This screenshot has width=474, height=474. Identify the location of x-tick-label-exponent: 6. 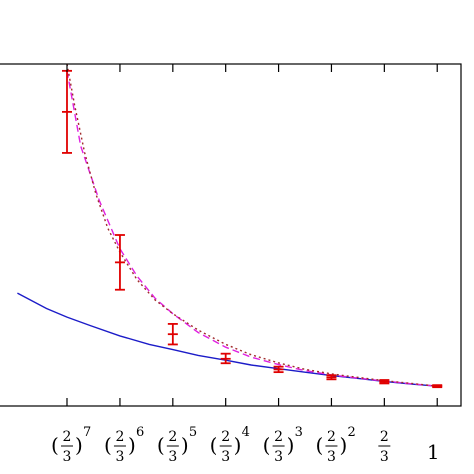
(140, 432).